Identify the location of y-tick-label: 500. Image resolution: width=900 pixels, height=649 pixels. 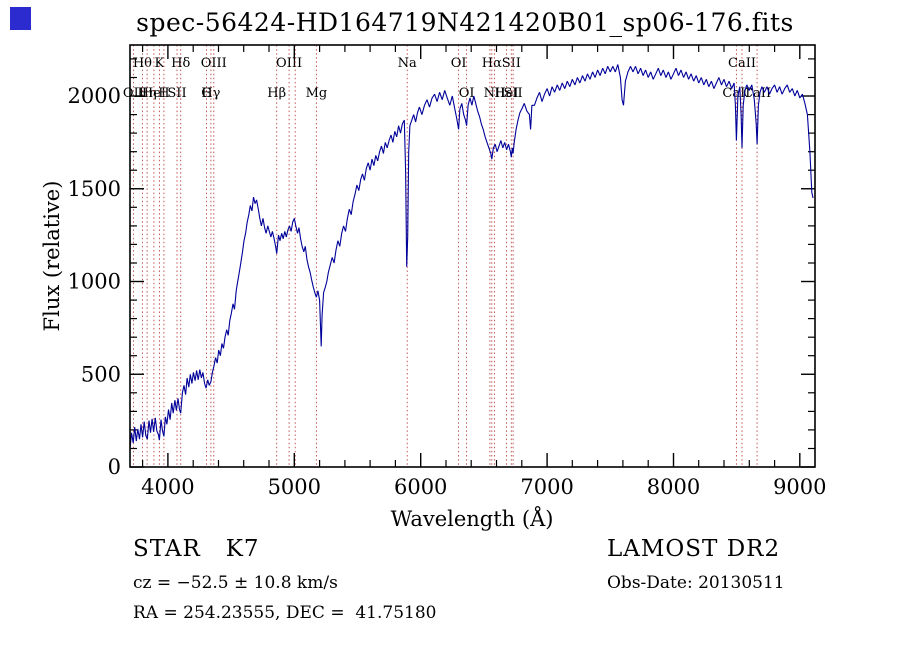
(101, 374).